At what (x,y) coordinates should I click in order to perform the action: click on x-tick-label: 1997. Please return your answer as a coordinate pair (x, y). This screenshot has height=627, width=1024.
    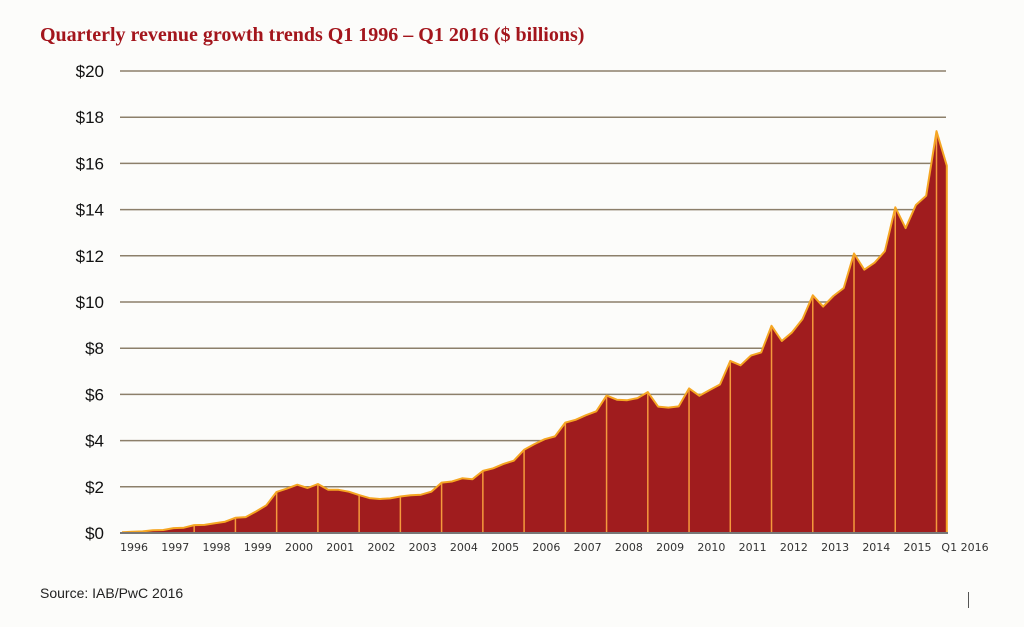
    Looking at the image, I should click on (175, 547).